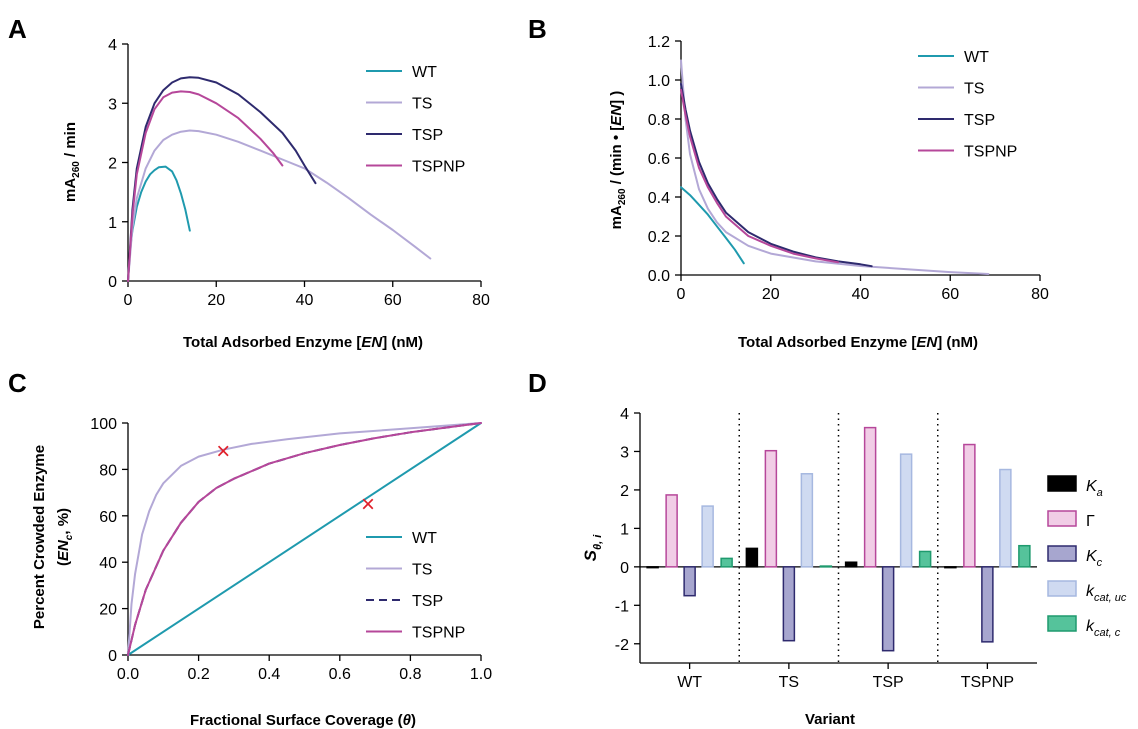 The height and width of the screenshot is (729, 1138). Describe the element at coordinates (858, 342) in the screenshot. I see `panel-b-x-axis-title: Total Adsorbed Enzyme [EN] (nM)` at that location.